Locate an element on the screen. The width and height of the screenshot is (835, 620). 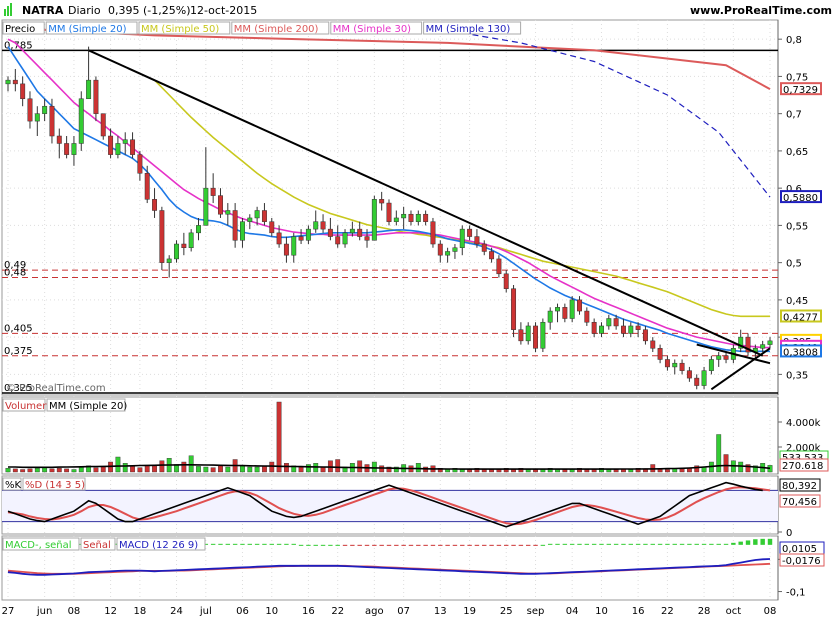
x-tick-label: 07 is located at coordinates (403, 611).